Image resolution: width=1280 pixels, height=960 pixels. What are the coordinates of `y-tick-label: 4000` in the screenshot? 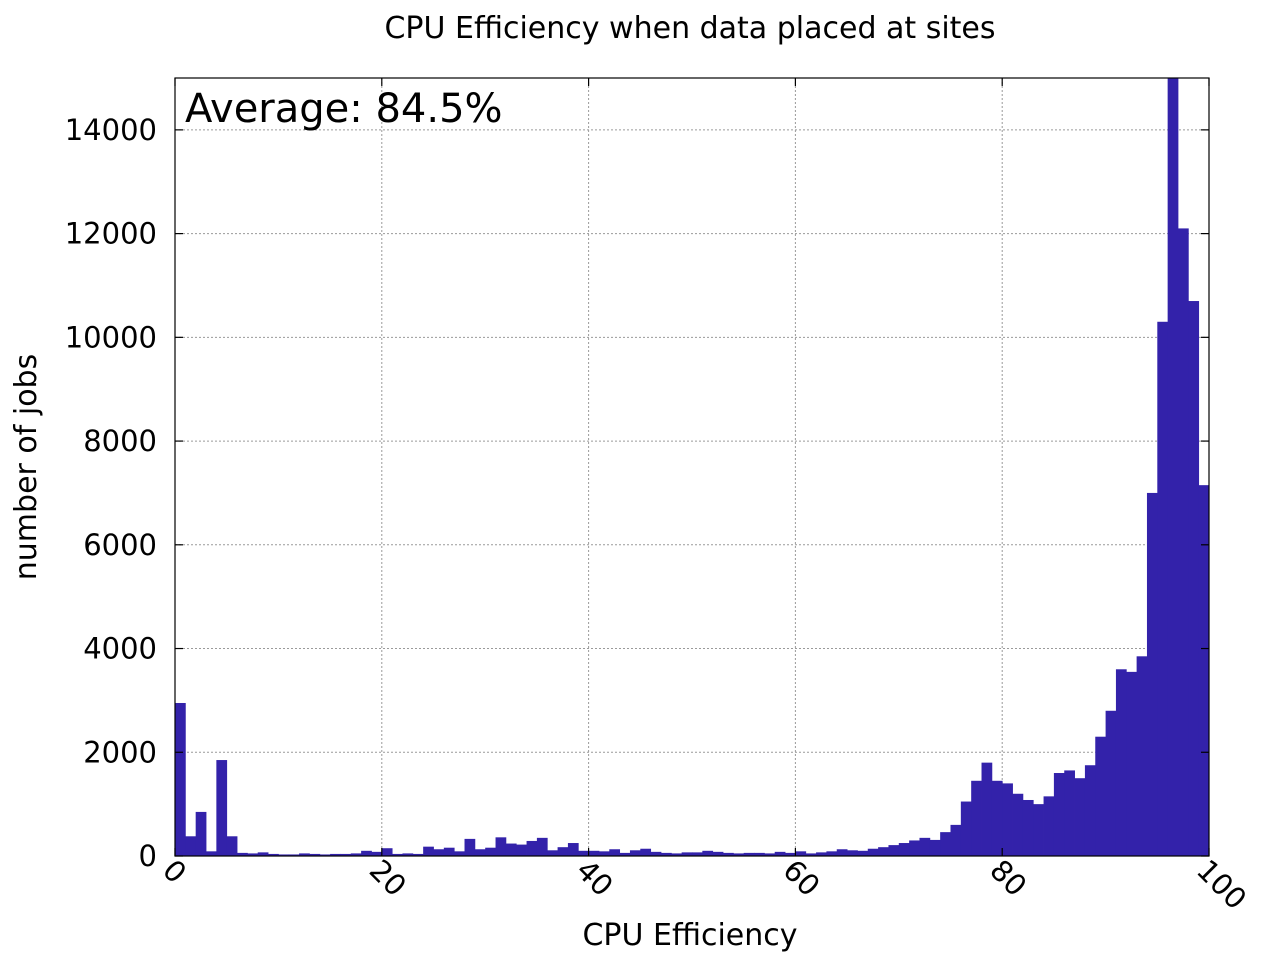 It's located at (120, 649).